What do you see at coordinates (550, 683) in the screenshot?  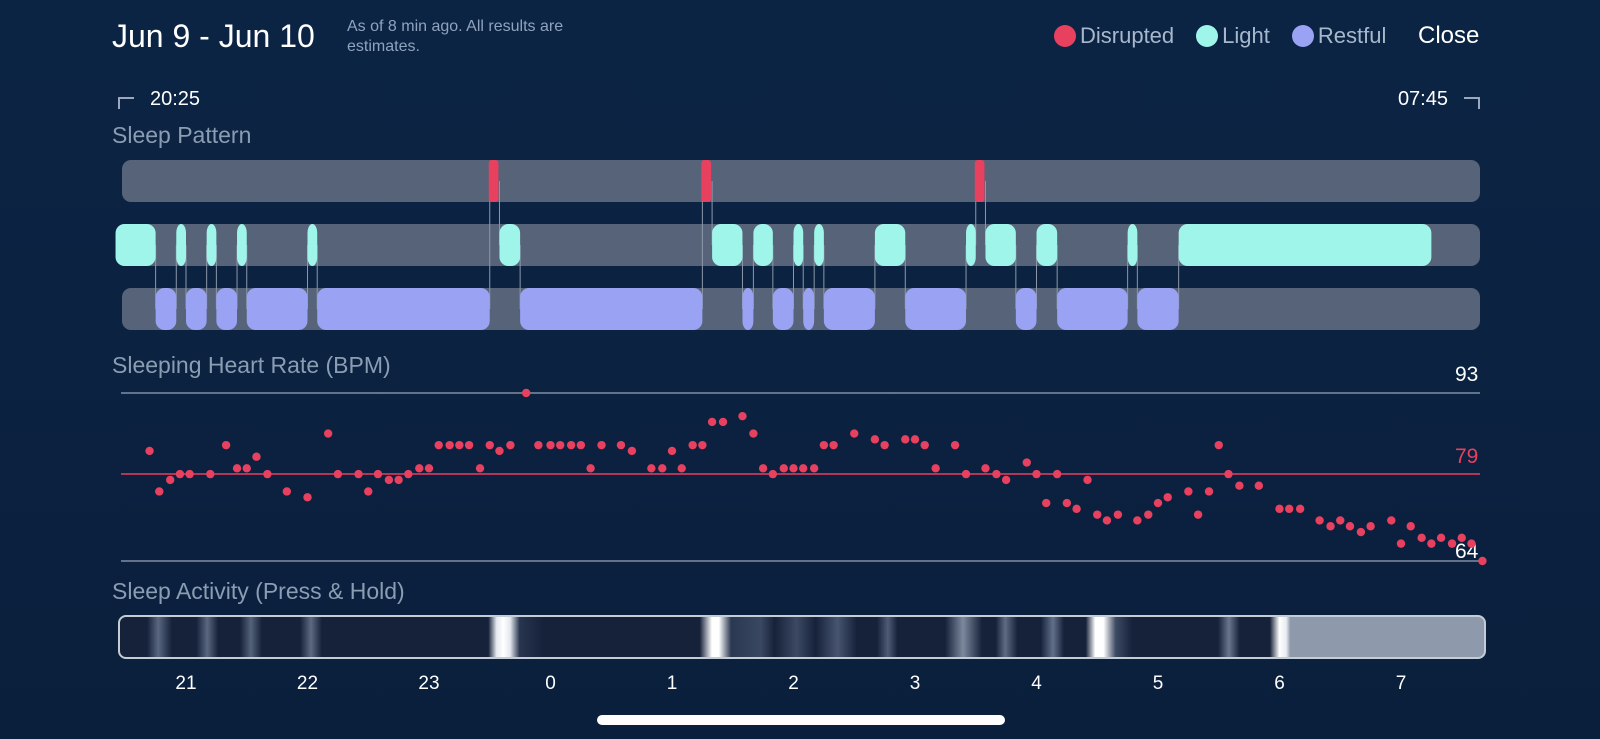 I see `axis-tick-label: 0` at bounding box center [550, 683].